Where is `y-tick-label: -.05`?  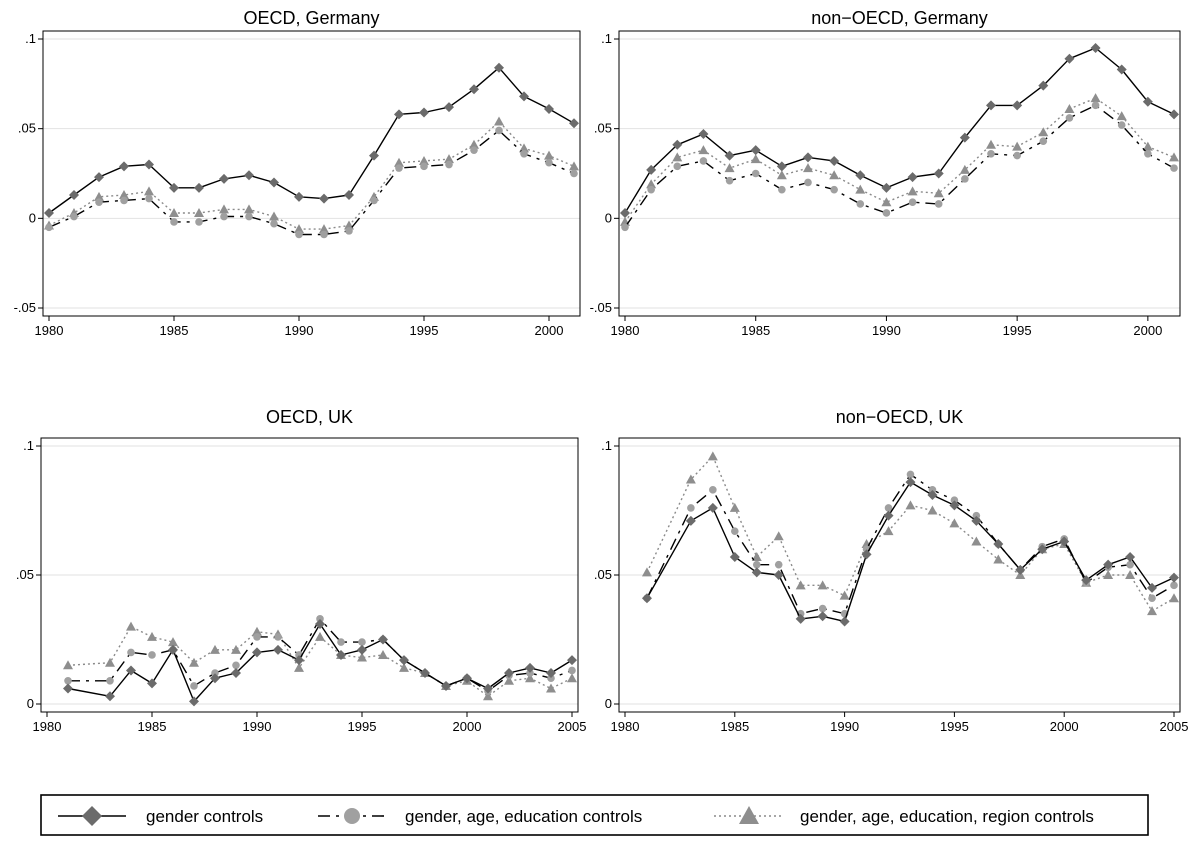 y-tick-label: -.05 is located at coordinates (601, 307).